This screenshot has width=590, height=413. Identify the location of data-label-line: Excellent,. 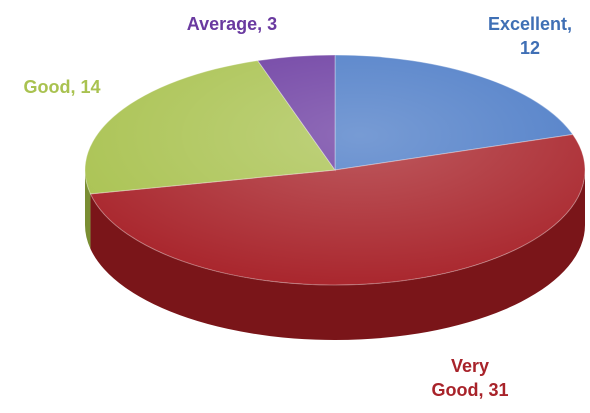
(530, 24).